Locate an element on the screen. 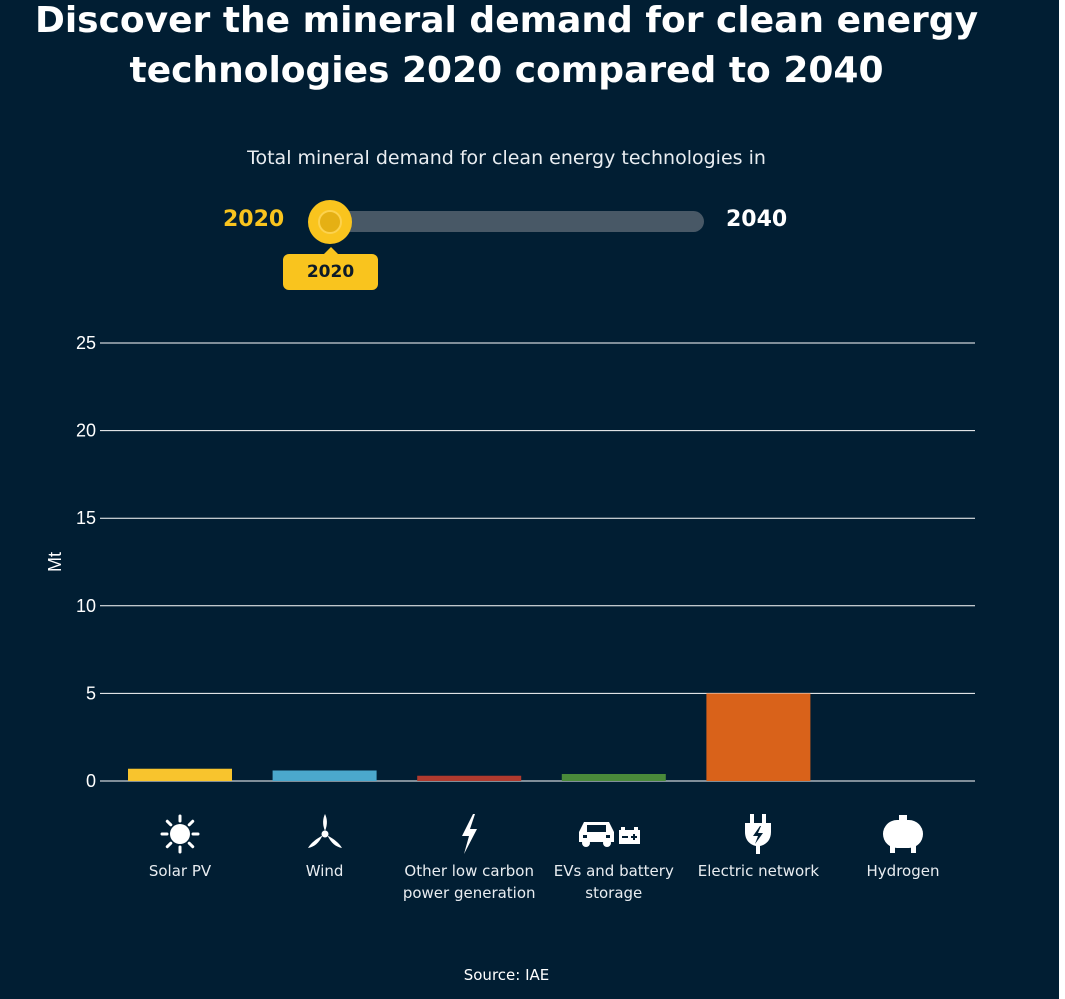 Image resolution: width=1065 pixels, height=999 pixels. category-label-line: EVs and battery is located at coordinates (613, 871).